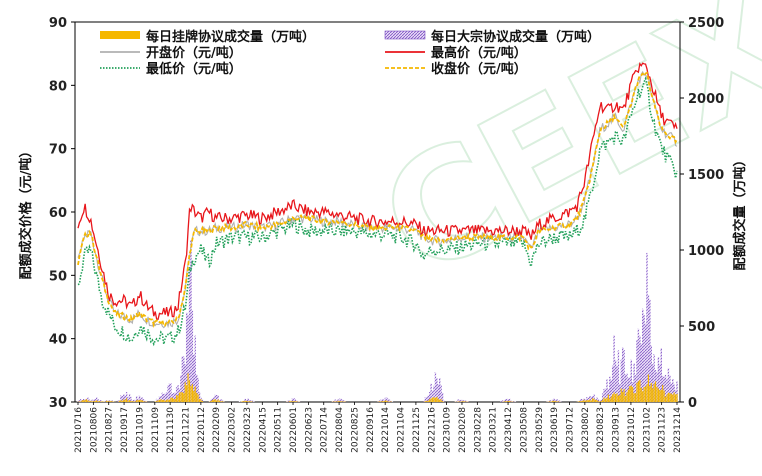 Image resolution: width=762 pixels, height=476 pixels. I want to click on x-tick-label: 20211109, so click(156, 430).